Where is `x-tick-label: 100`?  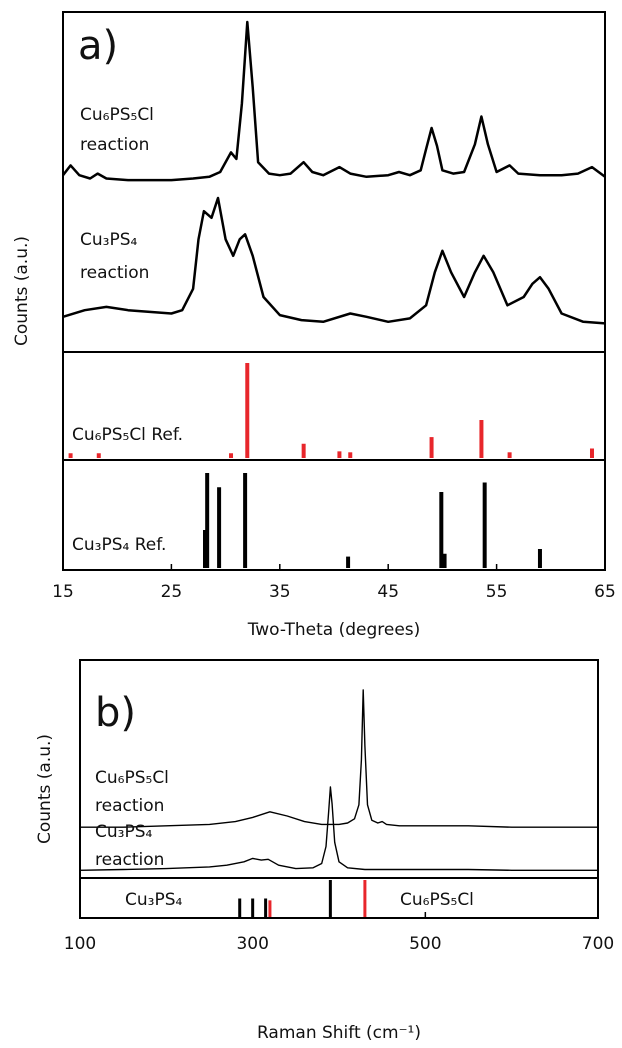 x-tick-label: 100 is located at coordinates (80, 944).